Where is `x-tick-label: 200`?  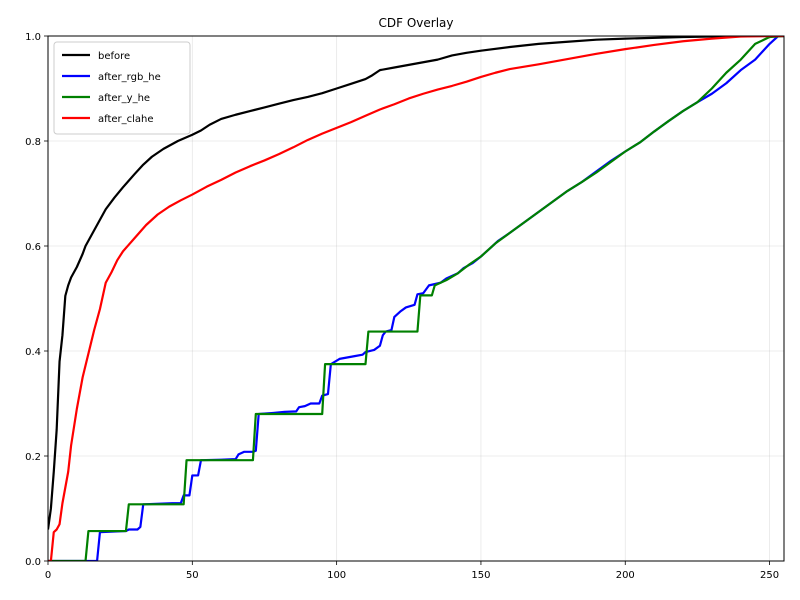
x-tick-label: 200 is located at coordinates (625, 575).